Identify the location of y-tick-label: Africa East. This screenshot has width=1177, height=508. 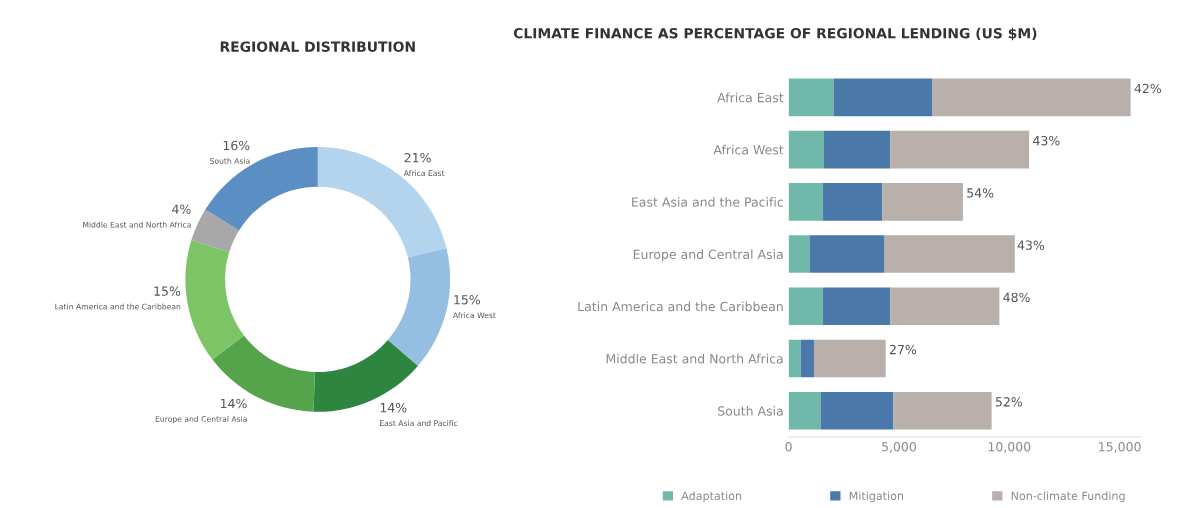
(750, 97).